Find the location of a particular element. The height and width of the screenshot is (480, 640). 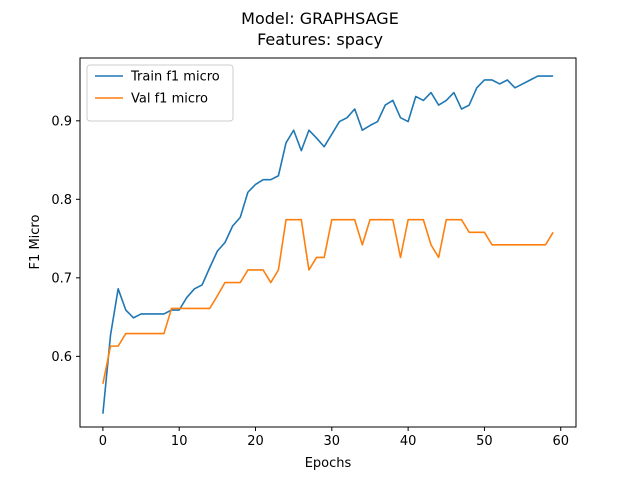

x-tick-label: 30 is located at coordinates (332, 441).